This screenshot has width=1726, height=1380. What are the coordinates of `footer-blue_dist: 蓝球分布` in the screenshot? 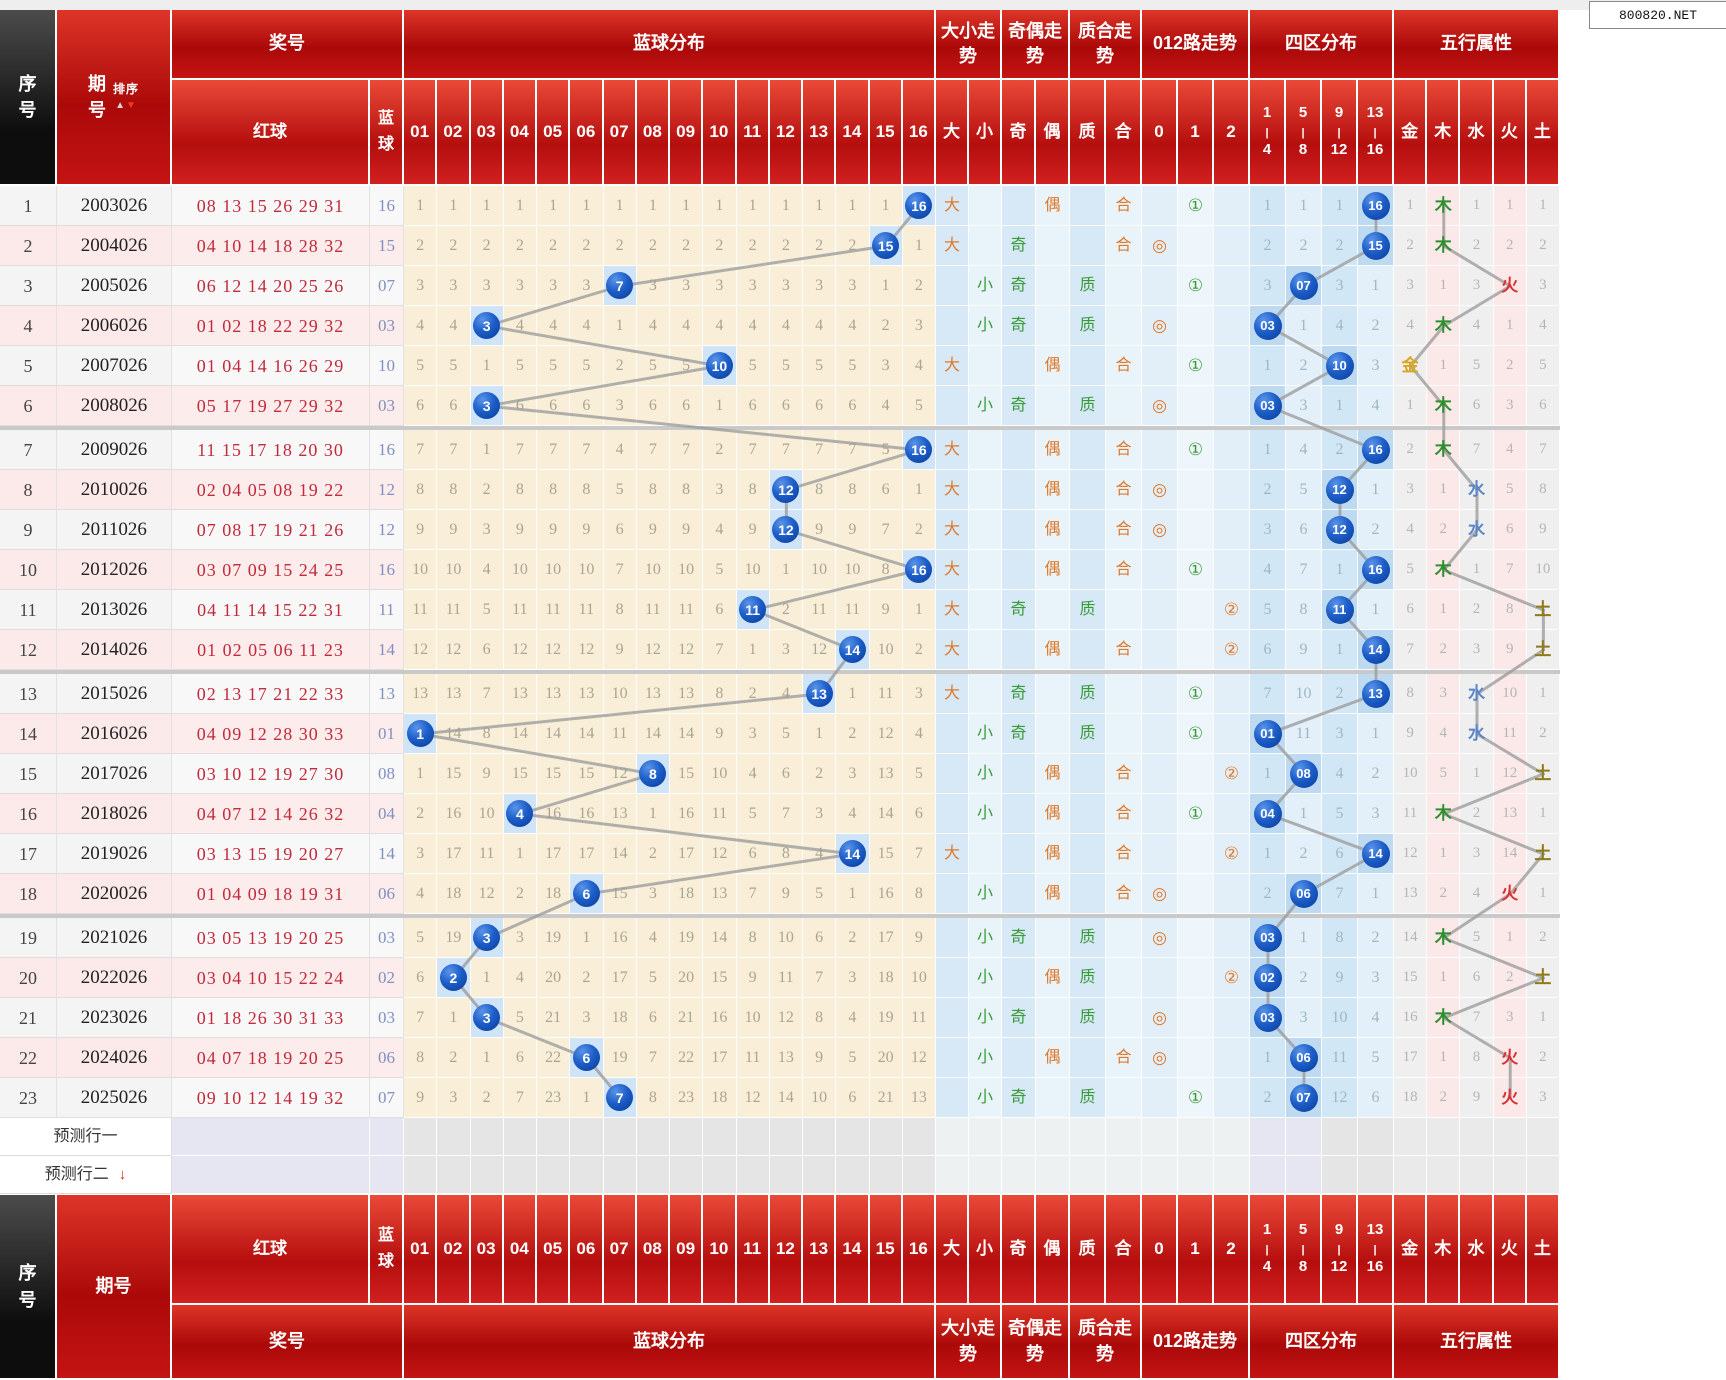 It's located at (670, 1342).